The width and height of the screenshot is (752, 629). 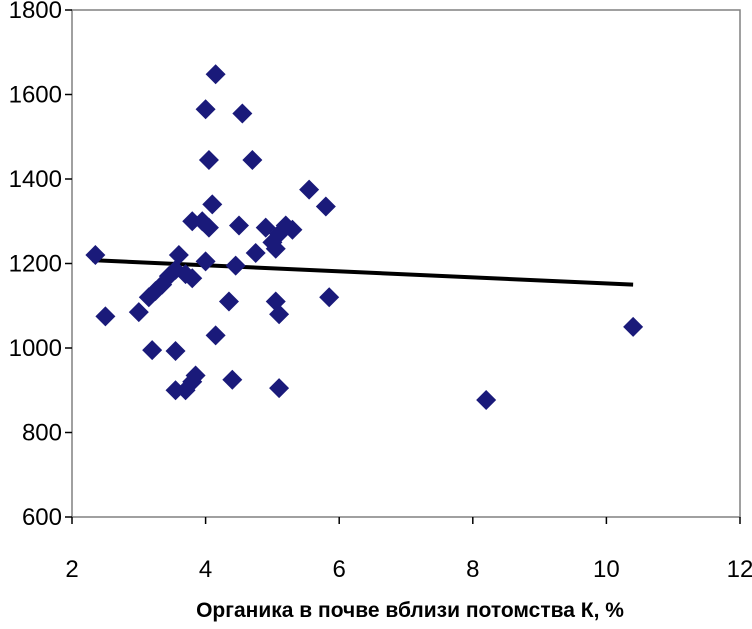 I want to click on y-axis: 600 800 1000 1200 1400 1600 1800, so click(x=40, y=265).